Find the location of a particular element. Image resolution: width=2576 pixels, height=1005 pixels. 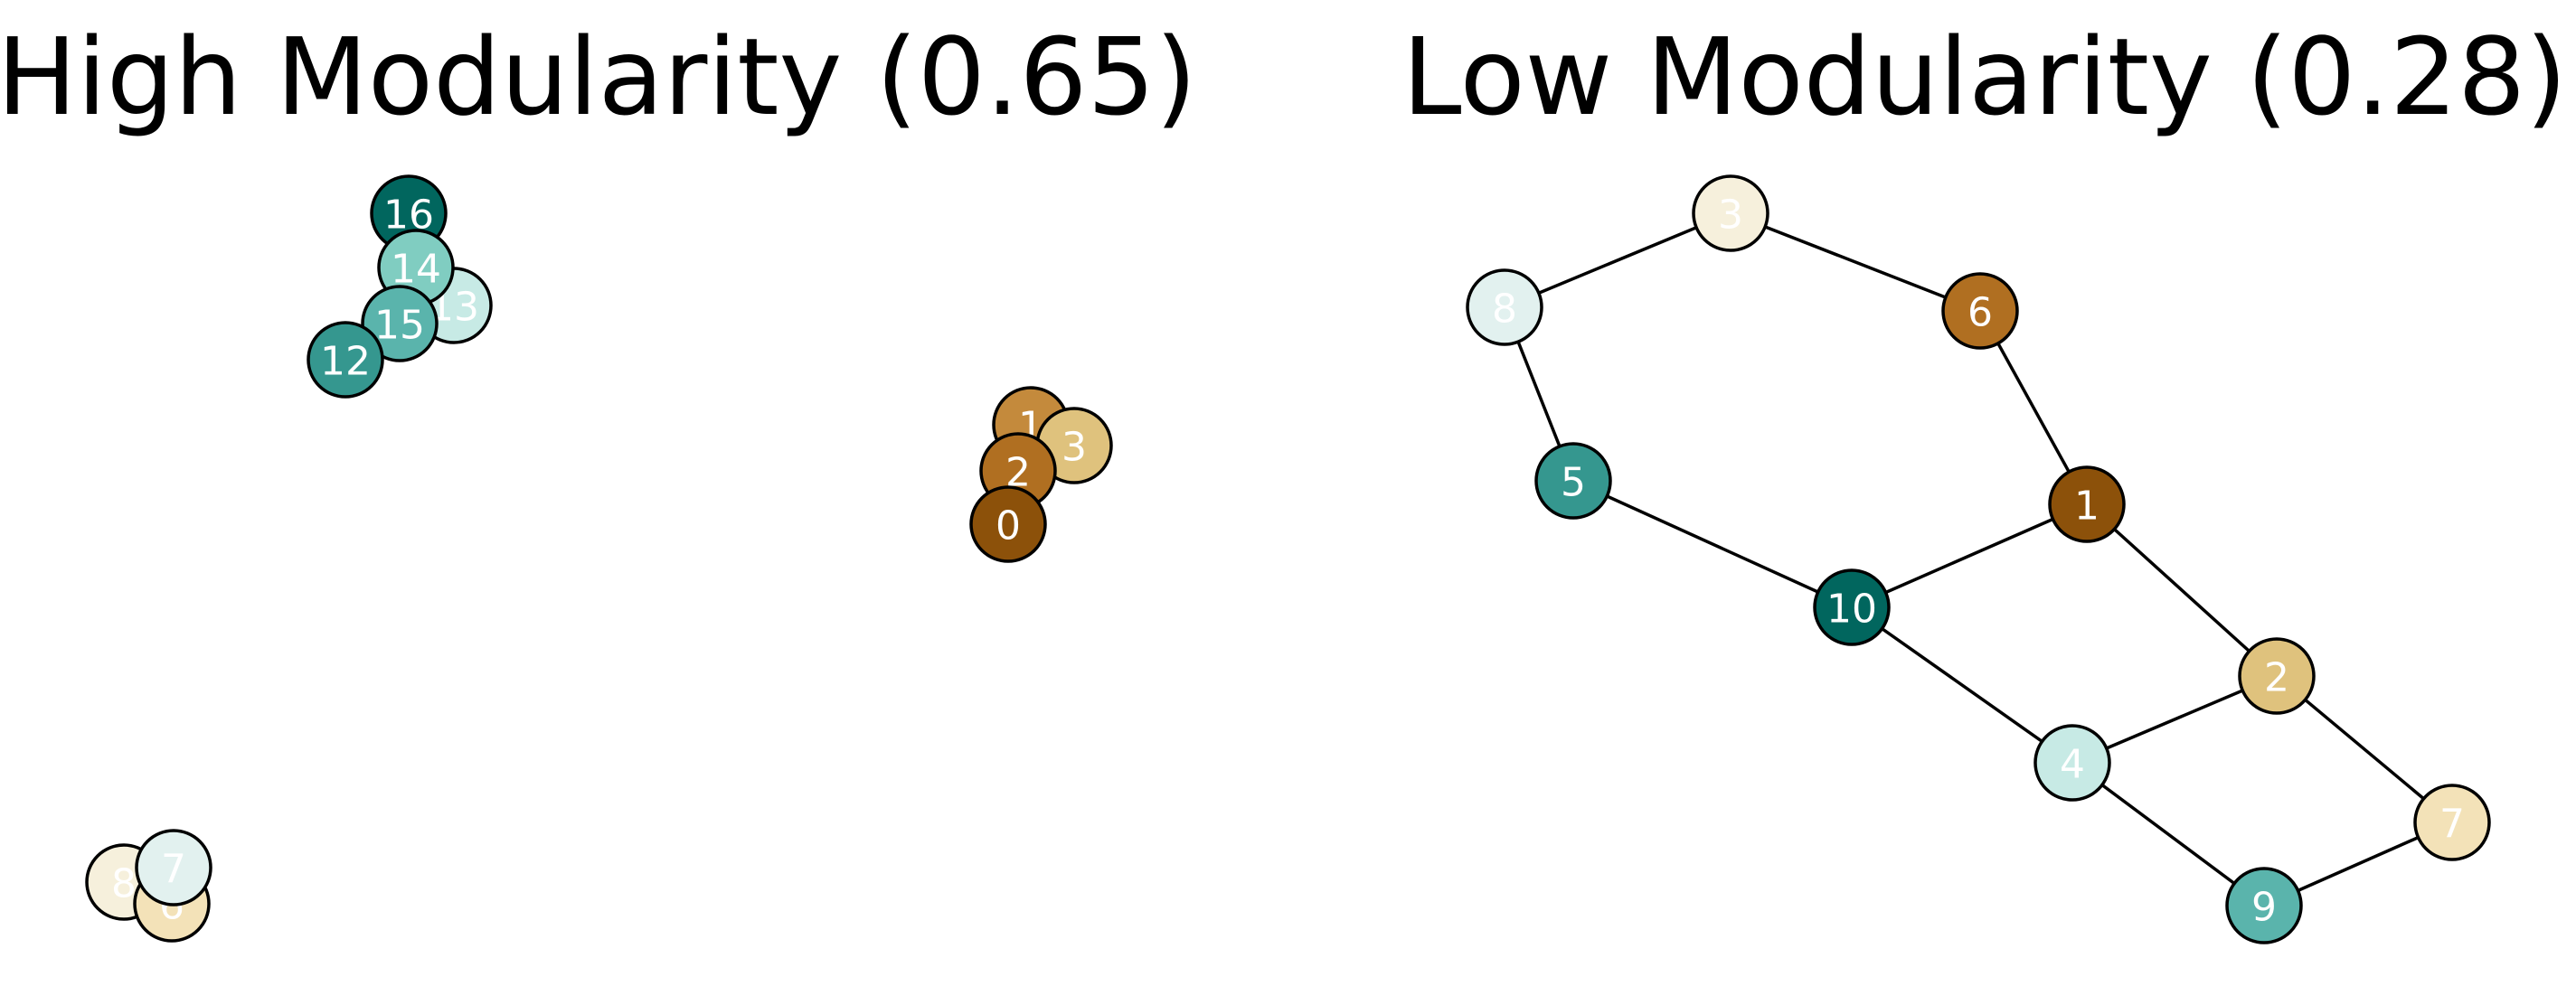

node-label: 1 is located at coordinates (2087, 507).